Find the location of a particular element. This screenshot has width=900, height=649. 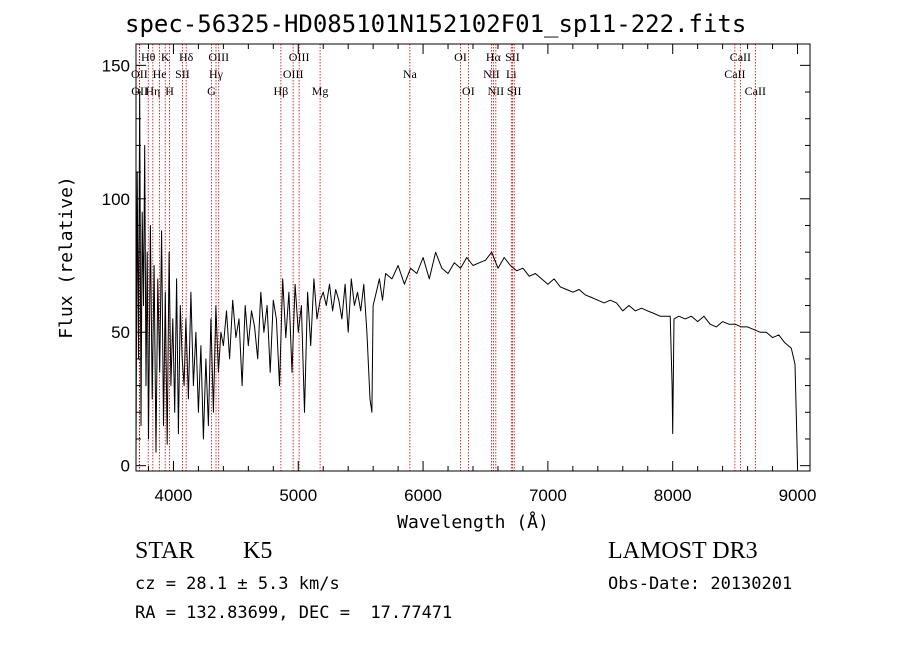

y-tick-label-0: 0 is located at coordinates (125, 466).